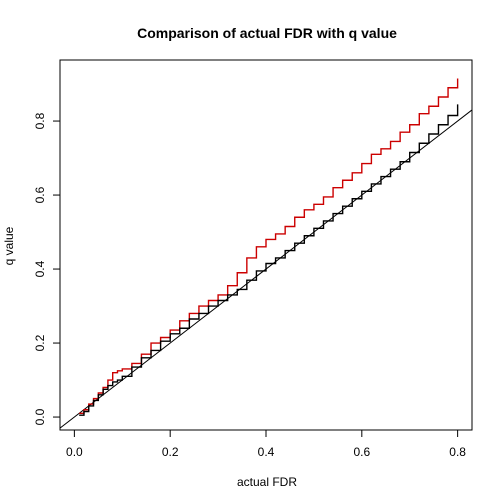 Image resolution: width=504 pixels, height=504 pixels. Describe the element at coordinates (361, 452) in the screenshot. I see `x-tick-label: 0.6` at that location.